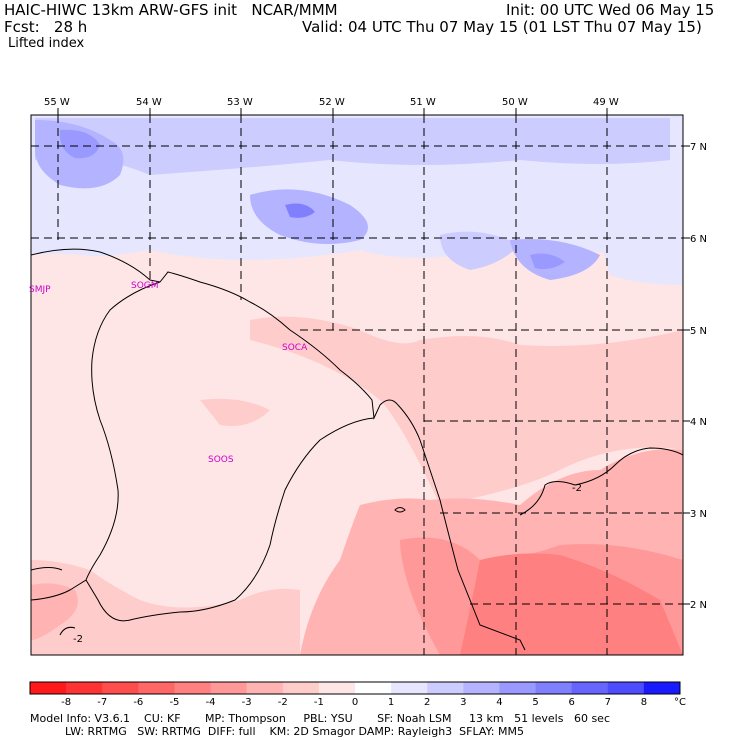 This screenshot has height=740, width=740. I want to click on colorbar-frame, so click(355, 688).